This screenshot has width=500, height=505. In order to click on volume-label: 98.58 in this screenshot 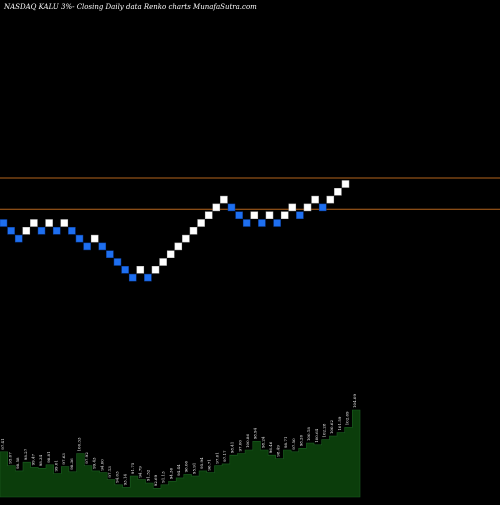, I will do `click(17, 463)`.